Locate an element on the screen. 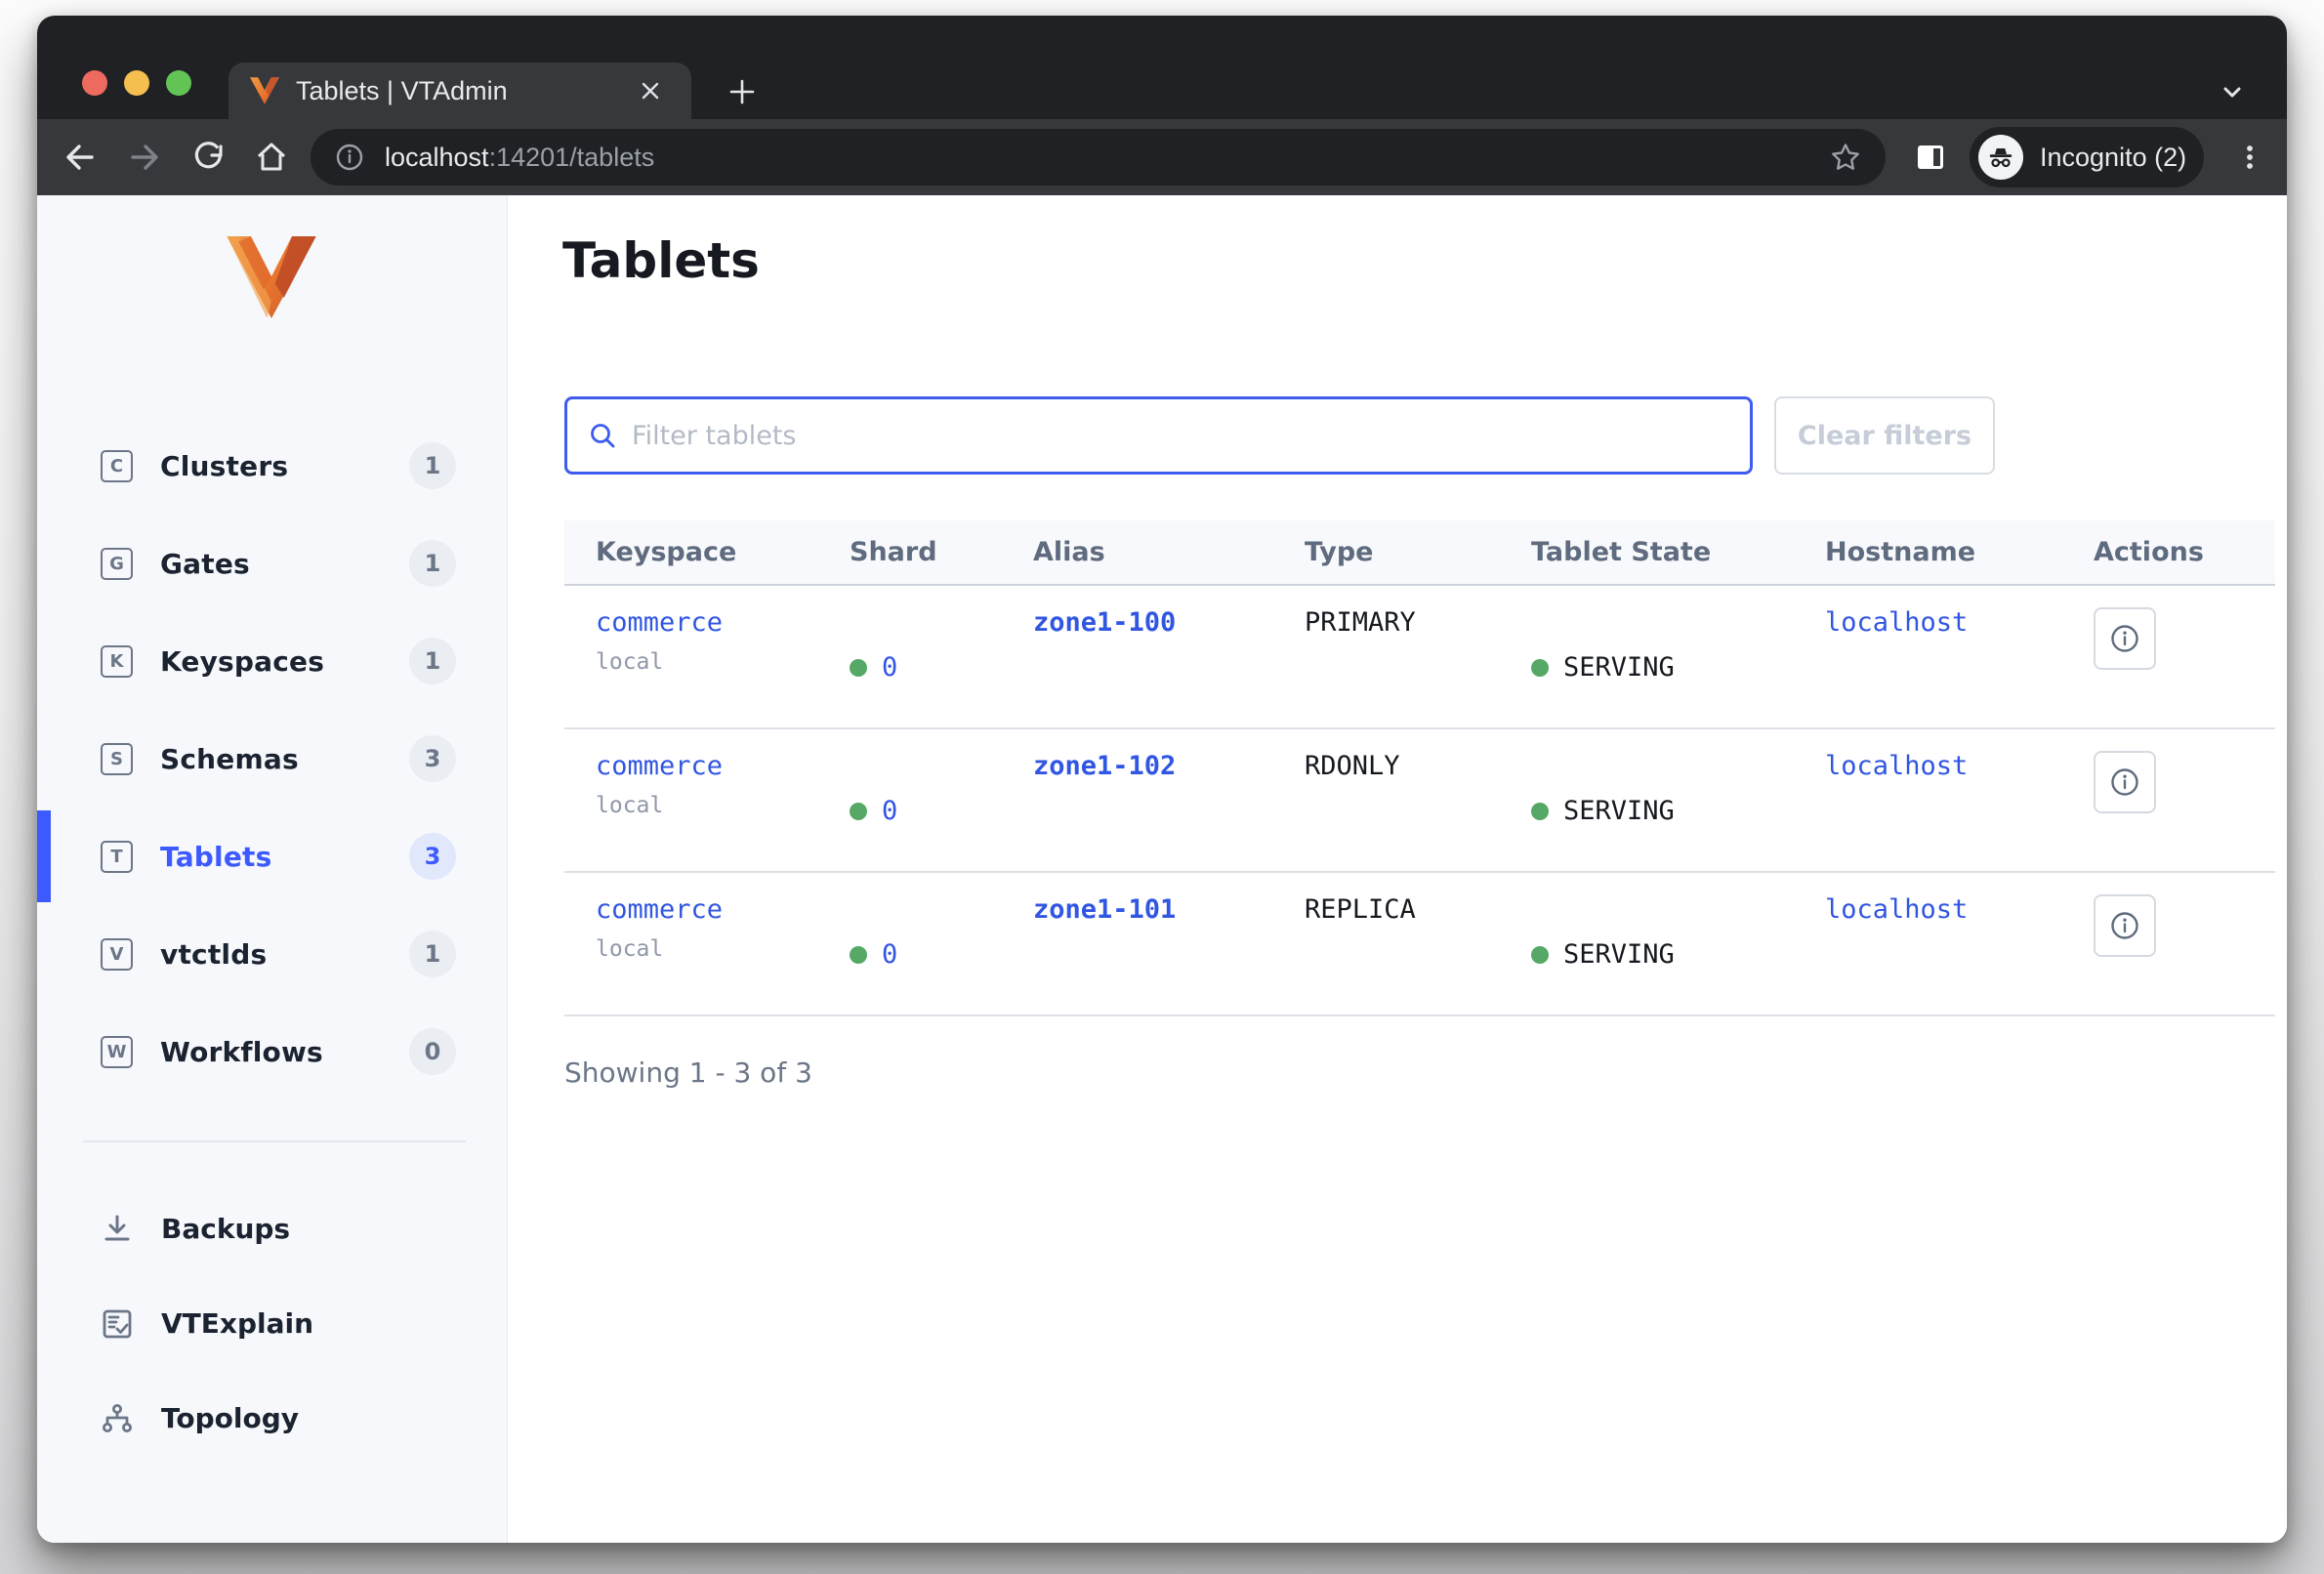  sidebar-item-workflows: W Workflows 0 is located at coordinates (272, 1052).